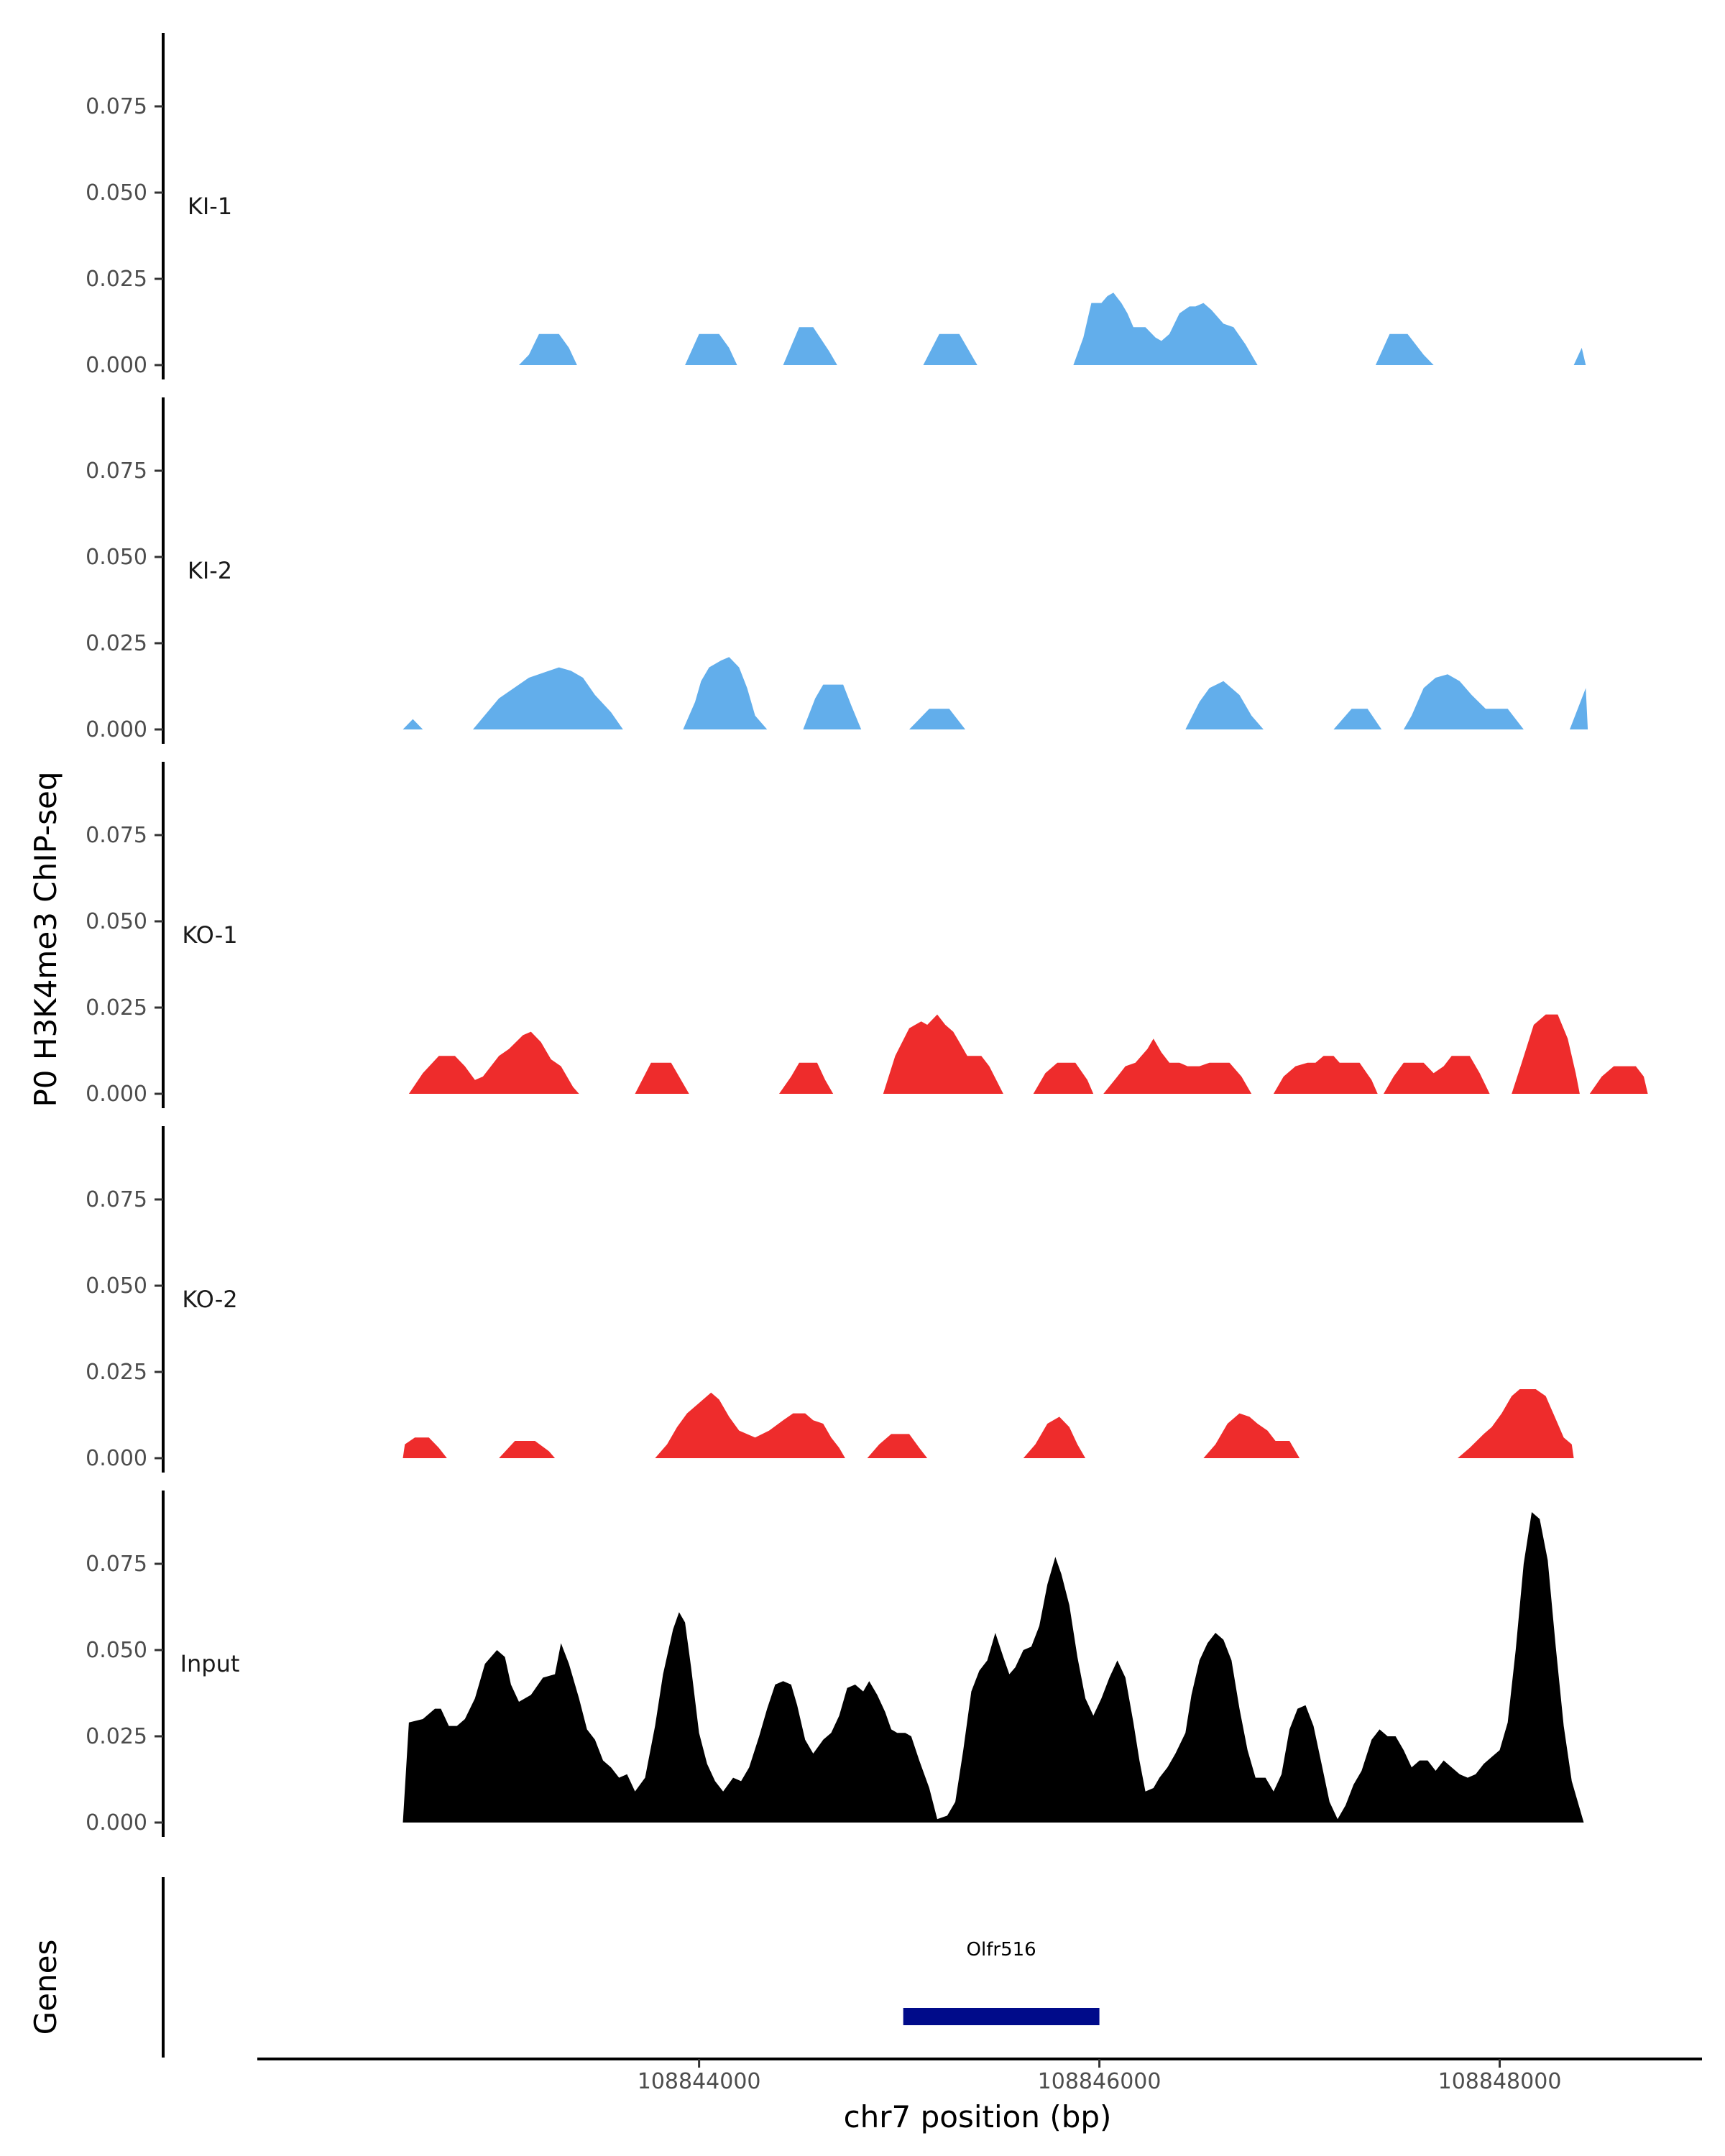 The height and width of the screenshot is (2156, 1725). Describe the element at coordinates (210, 570) in the screenshot. I see `panel-label: KI-2` at that location.